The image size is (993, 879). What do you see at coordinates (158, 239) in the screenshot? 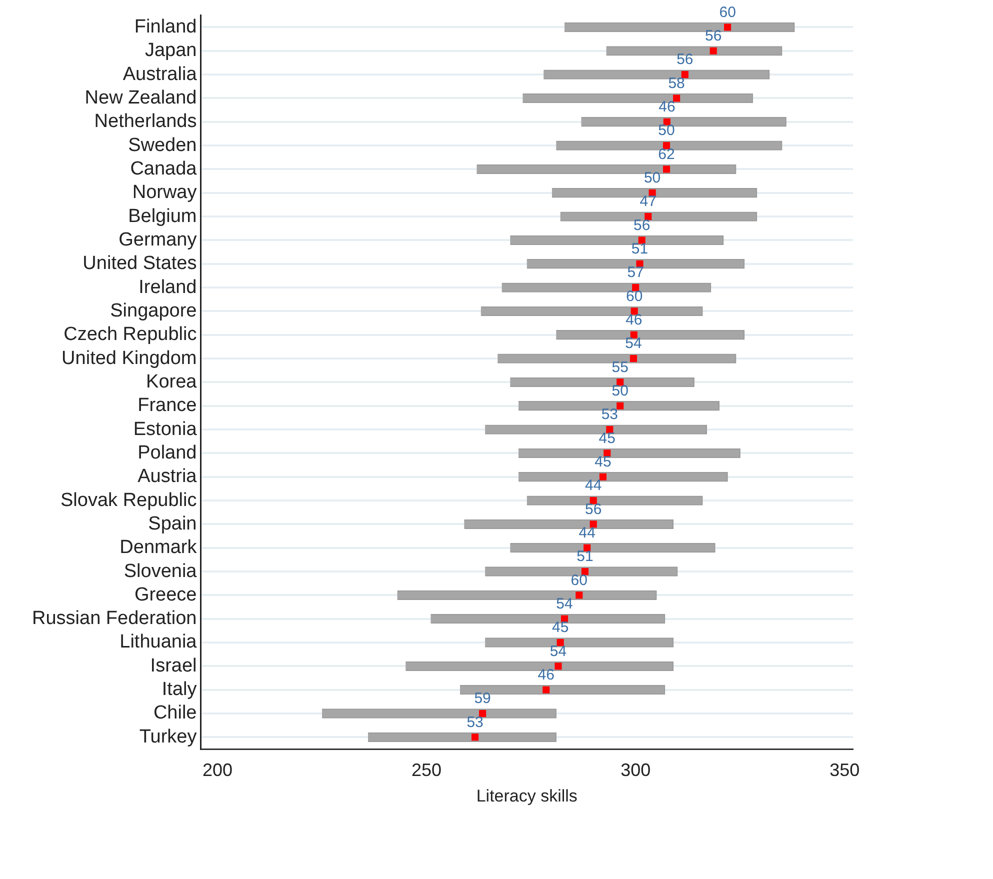
I see `y-tick-label: Germany` at bounding box center [158, 239].